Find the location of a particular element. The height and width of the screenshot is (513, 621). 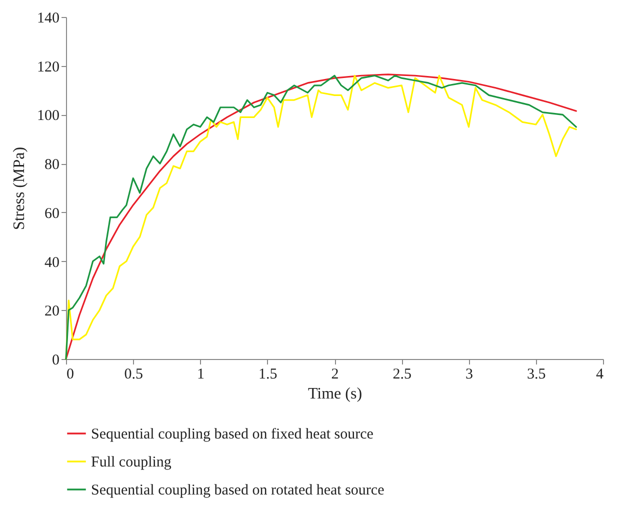

legend-label: Sequential coupling based on rotated heat source is located at coordinates (238, 490).